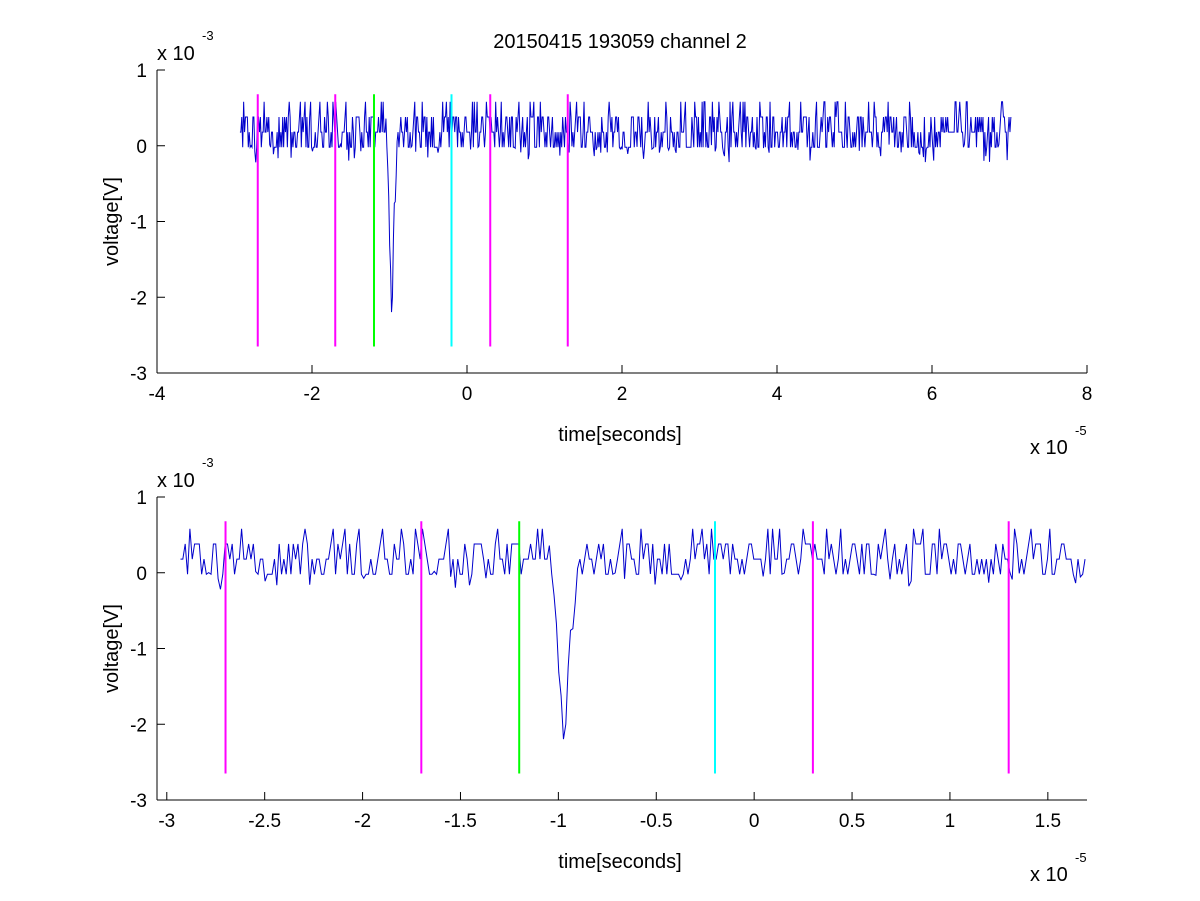 The image size is (1200, 901). I want to click on x-tick-label: -1.5, so click(460, 821).